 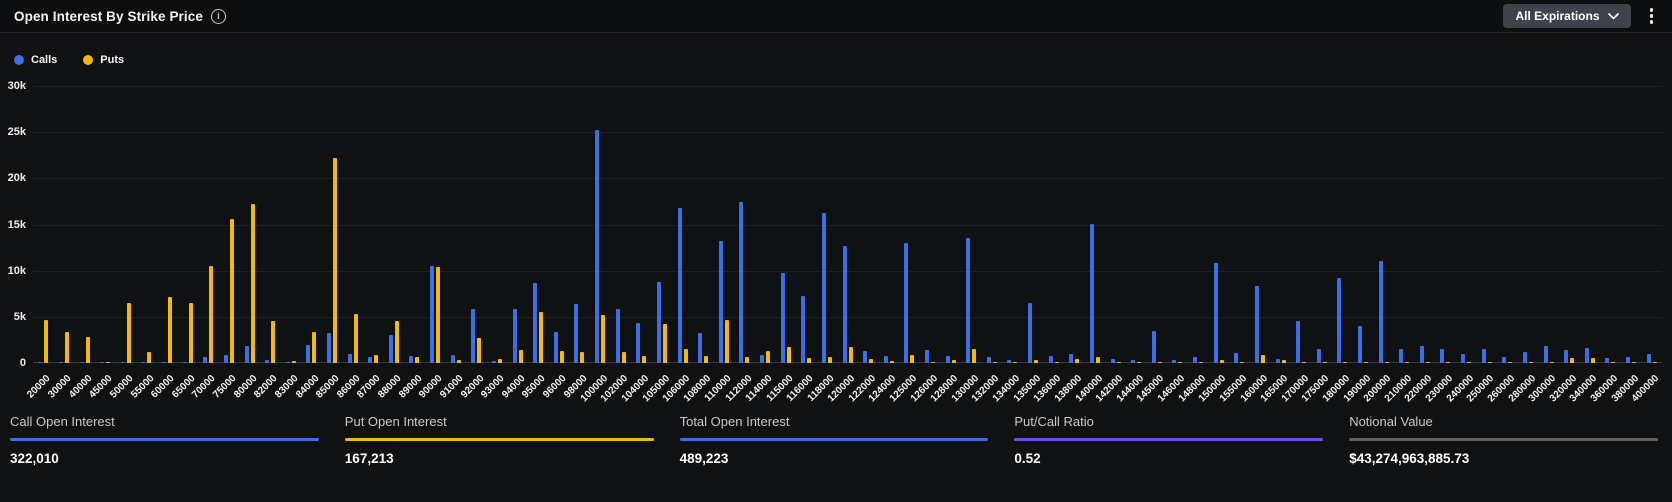 What do you see at coordinates (218, 16) in the screenshot?
I see `info-circle-icon: i` at bounding box center [218, 16].